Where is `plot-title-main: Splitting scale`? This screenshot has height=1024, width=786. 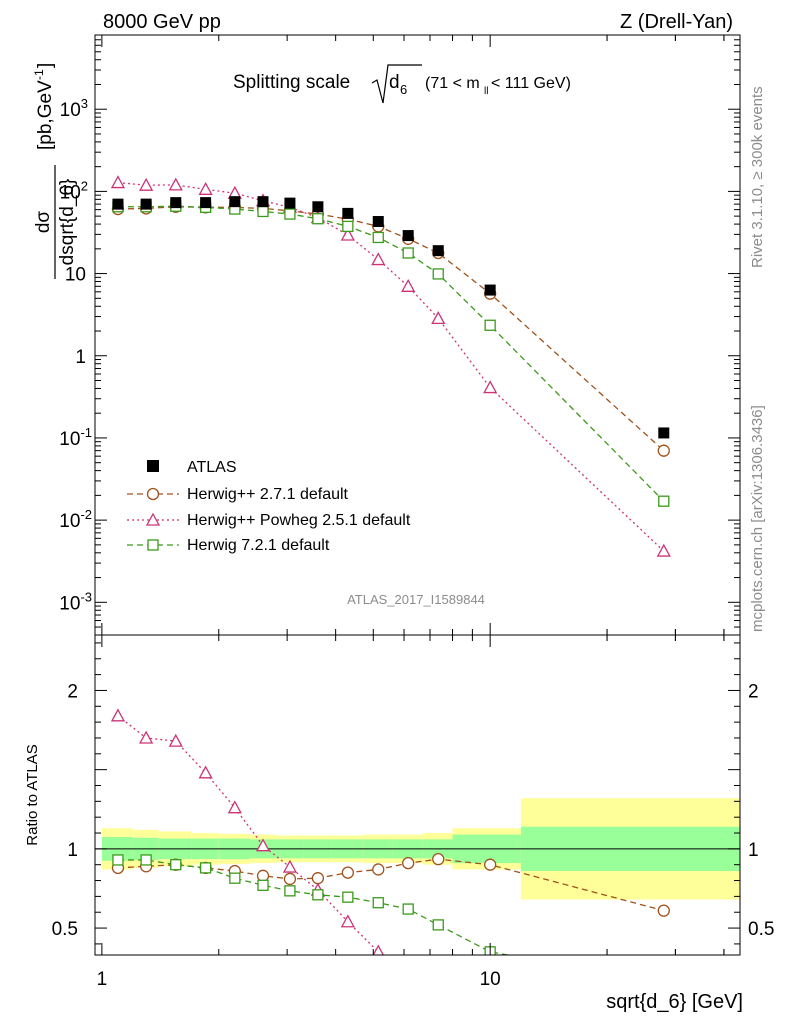
plot-title-main: Splitting scale is located at coordinates (291, 82).